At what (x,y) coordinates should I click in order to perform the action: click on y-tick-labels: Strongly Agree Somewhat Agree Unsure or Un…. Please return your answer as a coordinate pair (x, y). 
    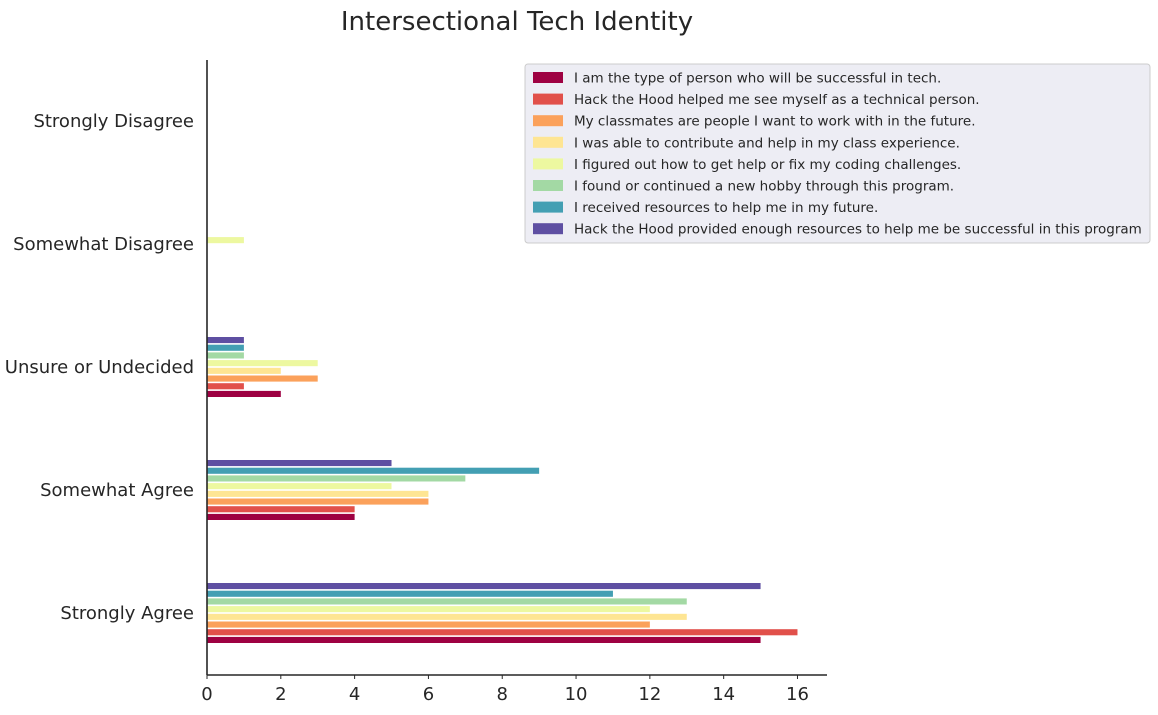
    Looking at the image, I should click on (99, 367).